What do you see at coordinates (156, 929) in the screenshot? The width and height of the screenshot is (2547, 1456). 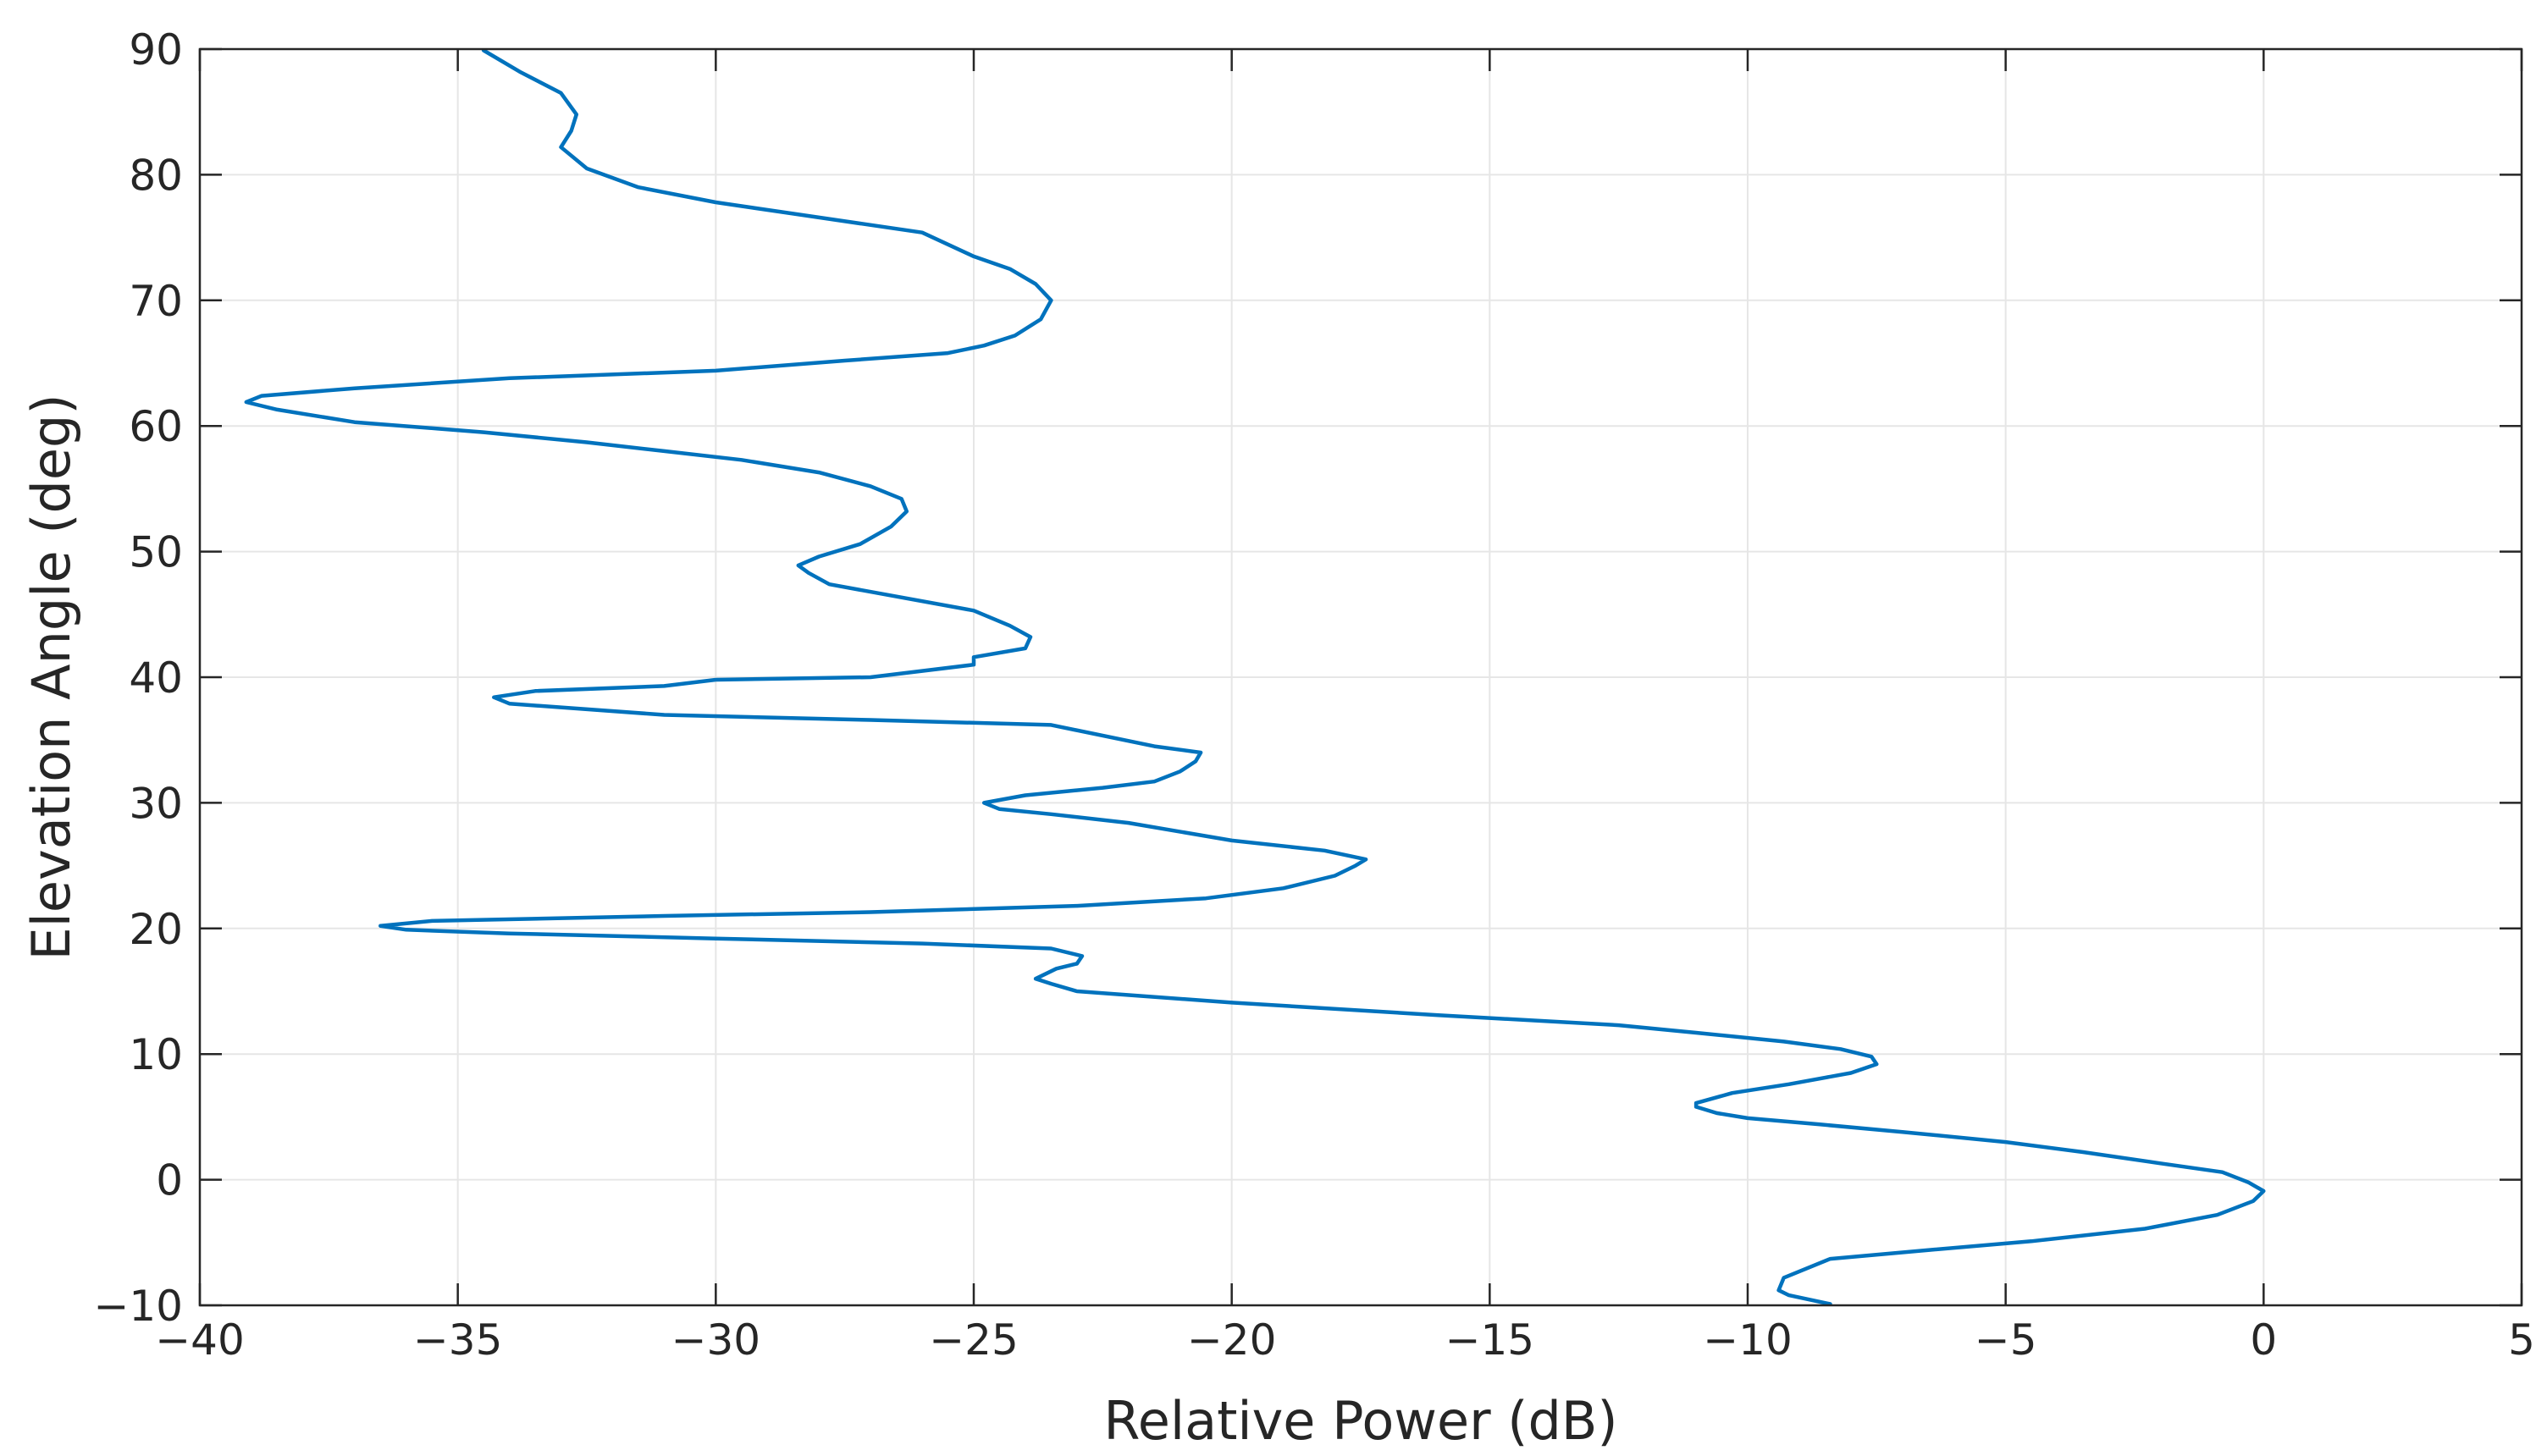 I see `y-tick-label: 20` at bounding box center [156, 929].